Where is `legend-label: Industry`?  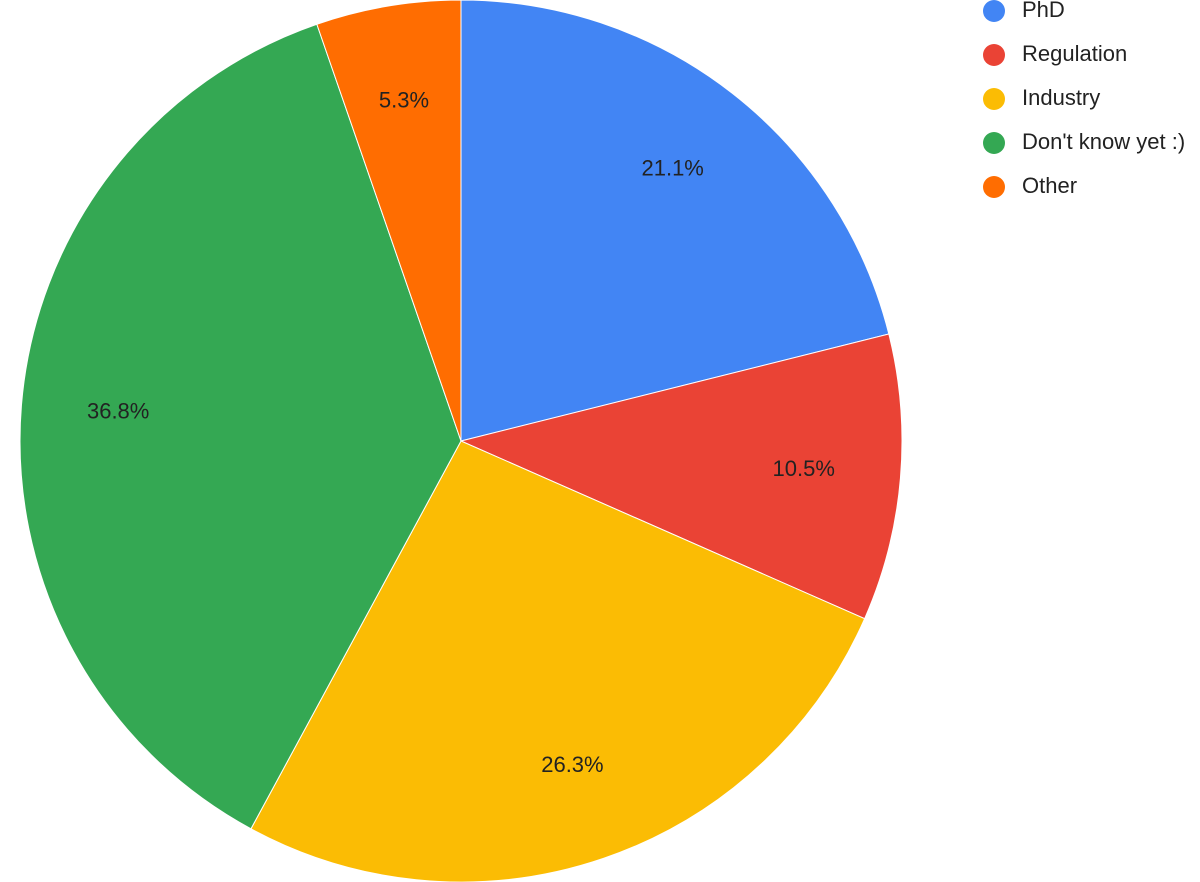
legend-label: Industry is located at coordinates (1061, 97).